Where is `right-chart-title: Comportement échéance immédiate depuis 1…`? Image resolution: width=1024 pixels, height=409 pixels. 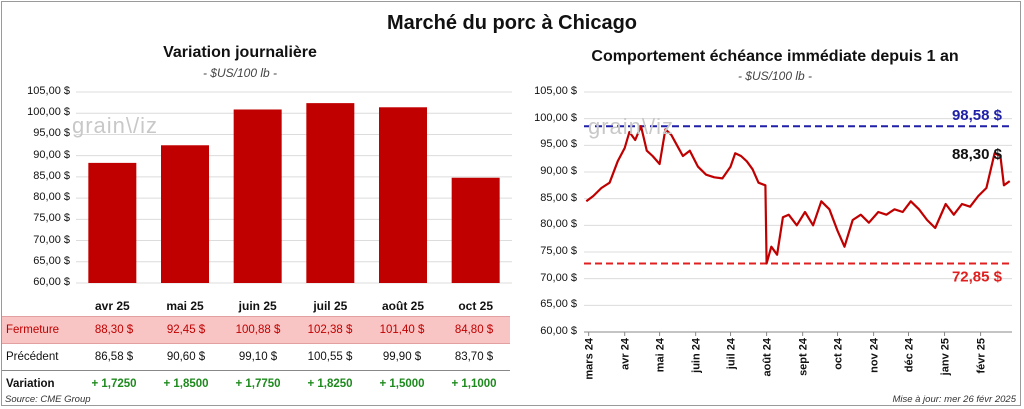
right-chart-title: Comportement échéance immédiate depuis 1… is located at coordinates (775, 56).